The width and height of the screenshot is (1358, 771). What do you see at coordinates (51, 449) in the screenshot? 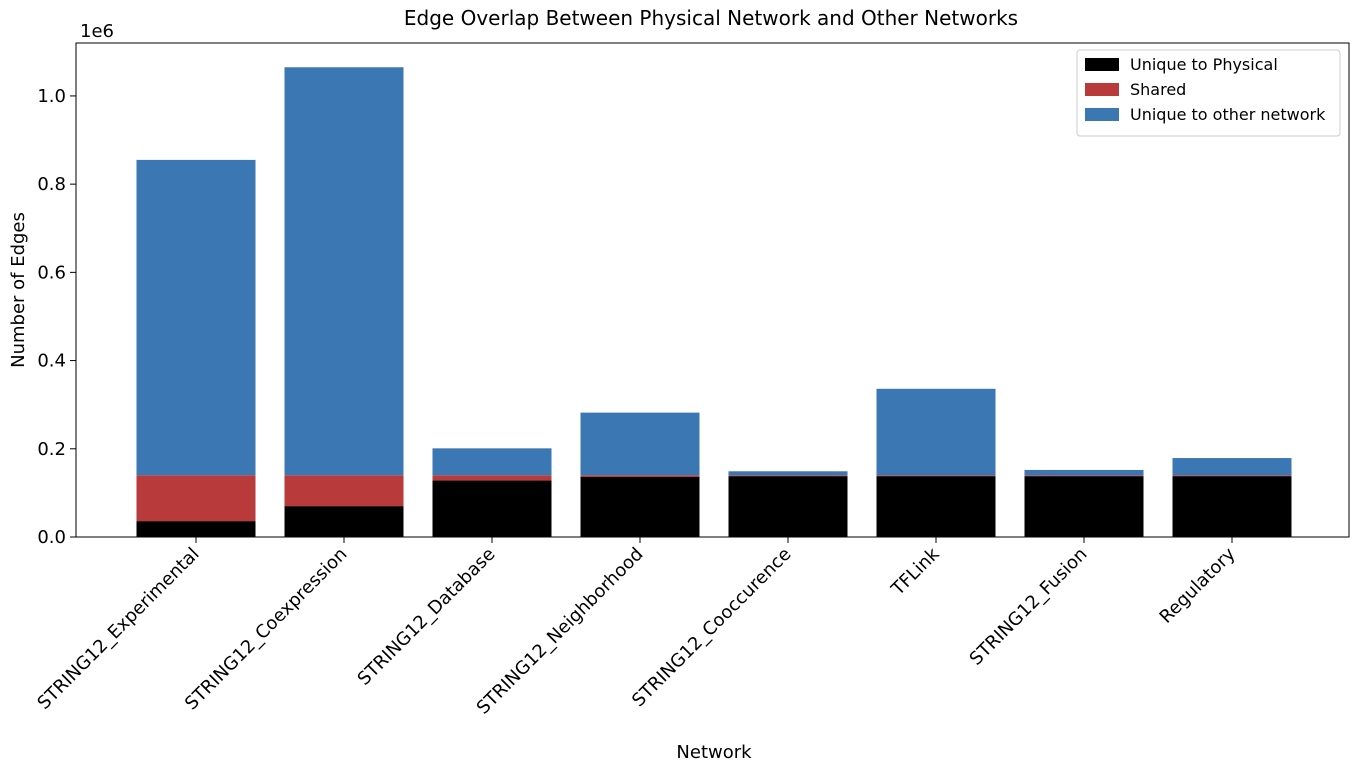
I see `y-tick-label: 0.2` at bounding box center [51, 449].